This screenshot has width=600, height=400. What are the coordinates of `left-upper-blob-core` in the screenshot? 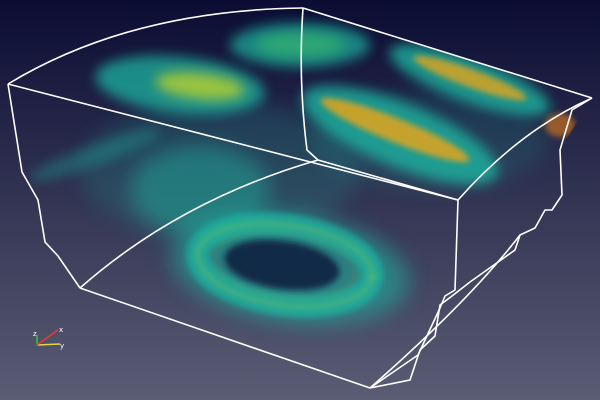 It's located at (200, 86).